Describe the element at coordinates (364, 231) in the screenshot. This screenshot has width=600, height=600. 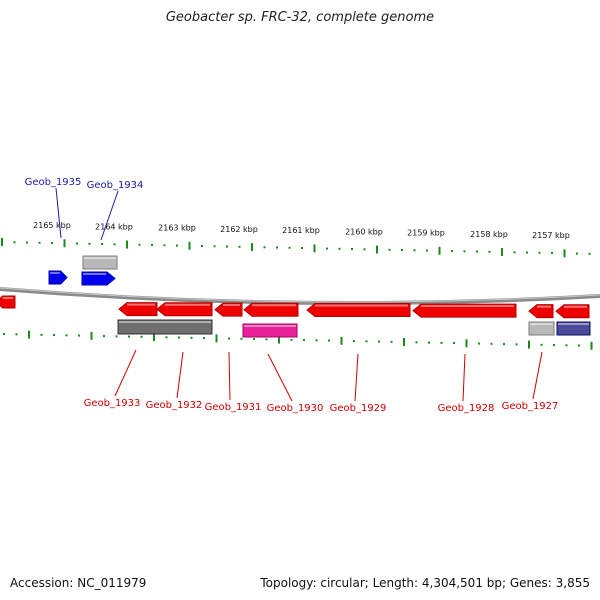
I see `scale-label: 2160 kbp` at that location.